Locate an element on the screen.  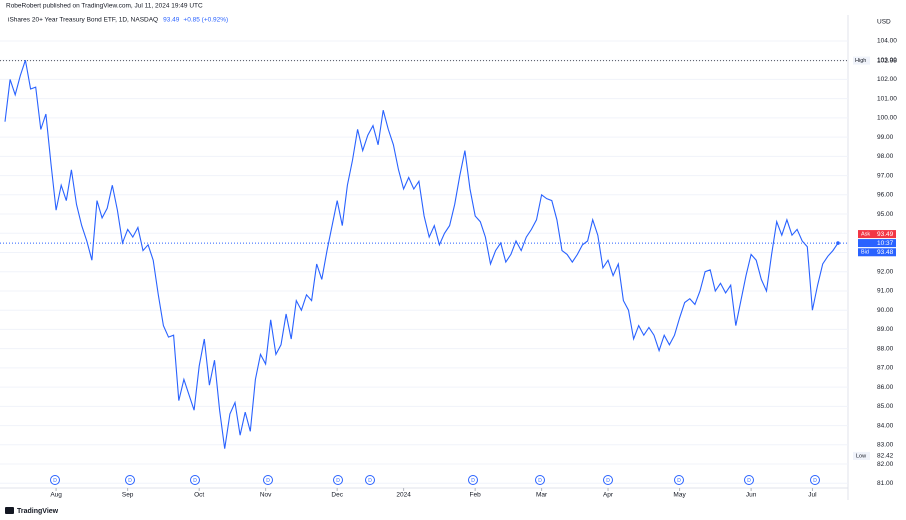
y-tick-label: 81.00 is located at coordinates (885, 483).